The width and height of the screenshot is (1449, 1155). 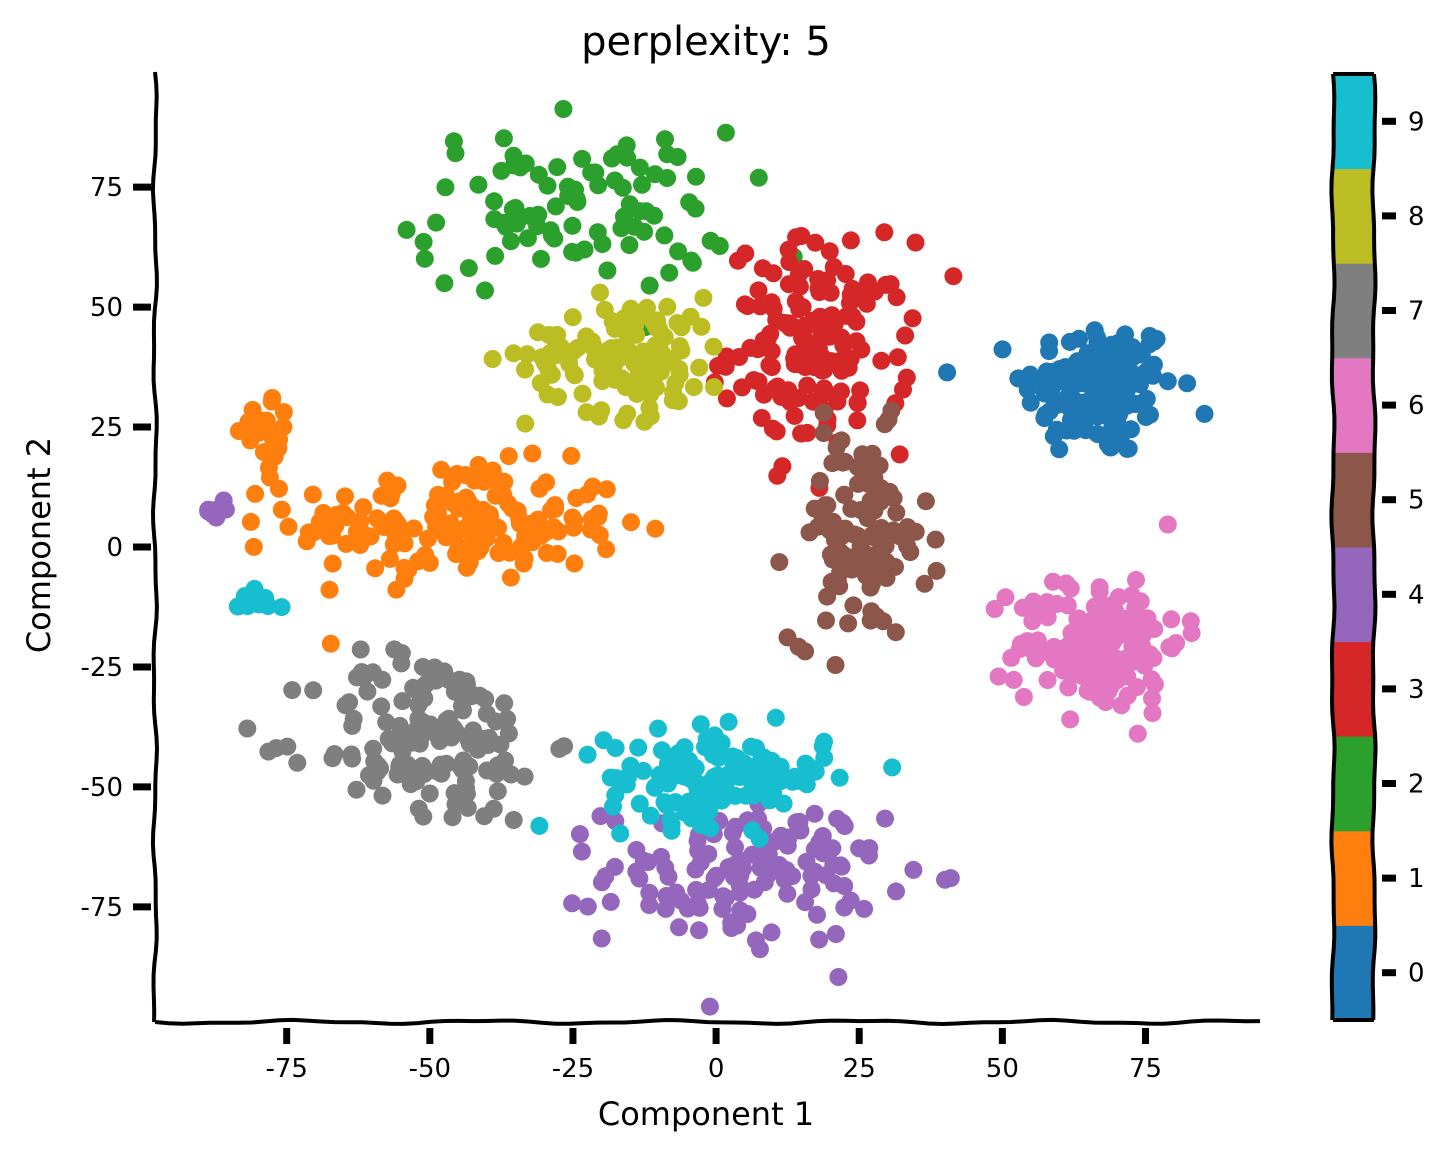 What do you see at coordinates (1416, 785) in the screenshot?
I see `colorbar-tick-label: 2` at bounding box center [1416, 785].